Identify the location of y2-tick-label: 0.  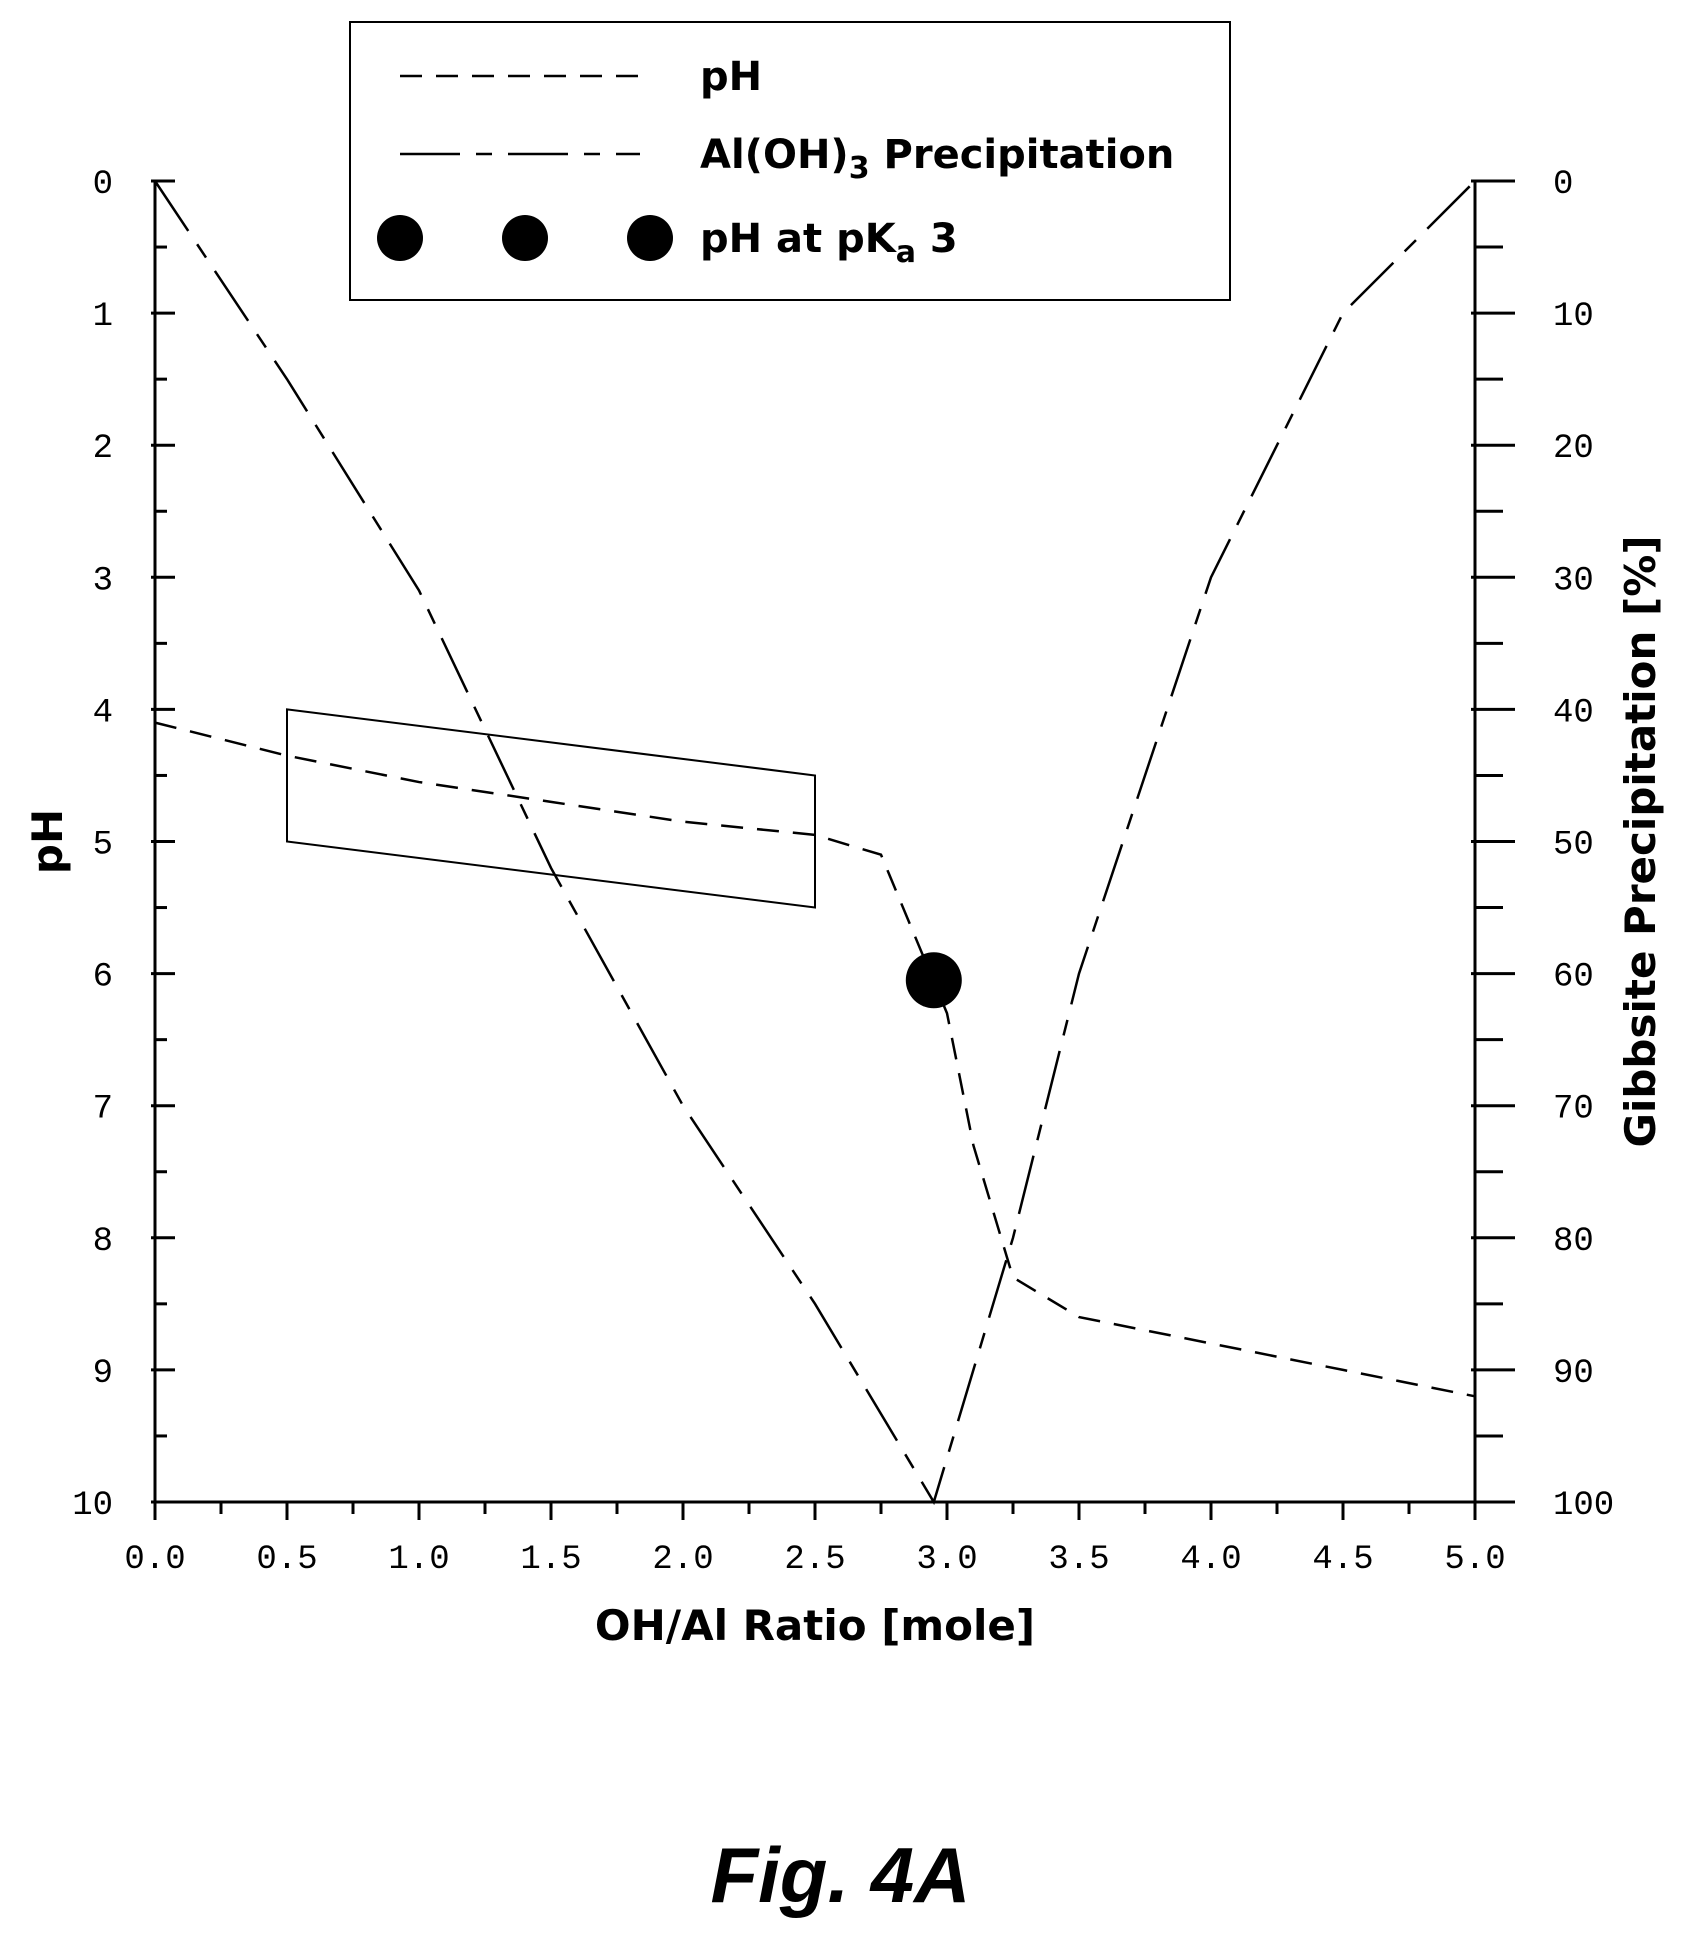
(1563, 185).